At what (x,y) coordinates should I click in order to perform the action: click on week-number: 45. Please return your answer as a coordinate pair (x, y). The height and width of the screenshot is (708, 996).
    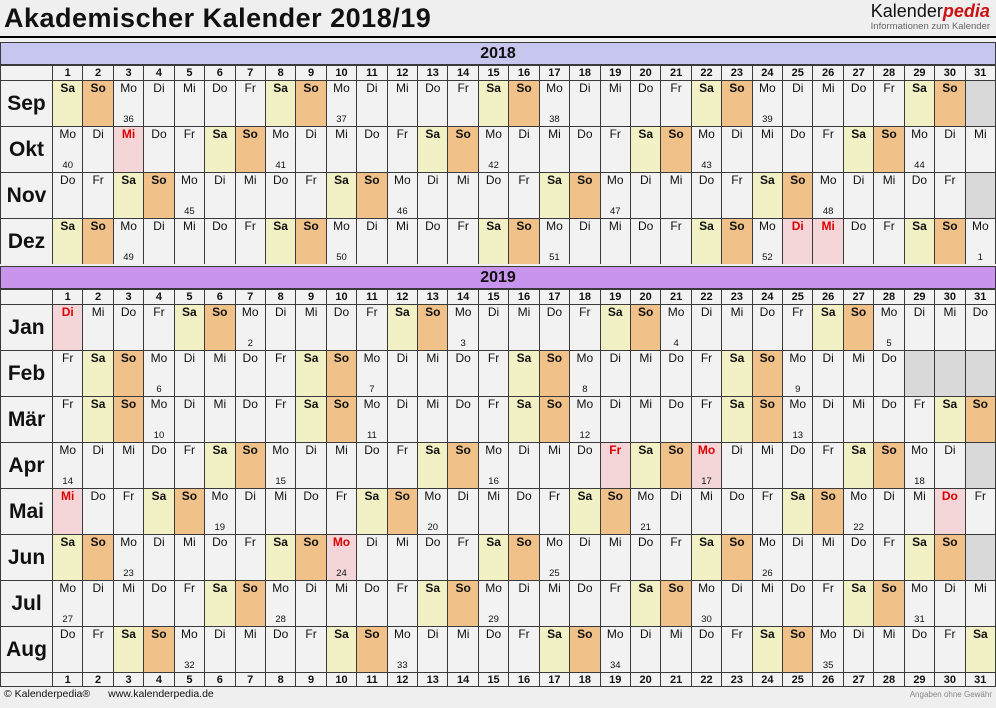
    Looking at the image, I should click on (189, 211).